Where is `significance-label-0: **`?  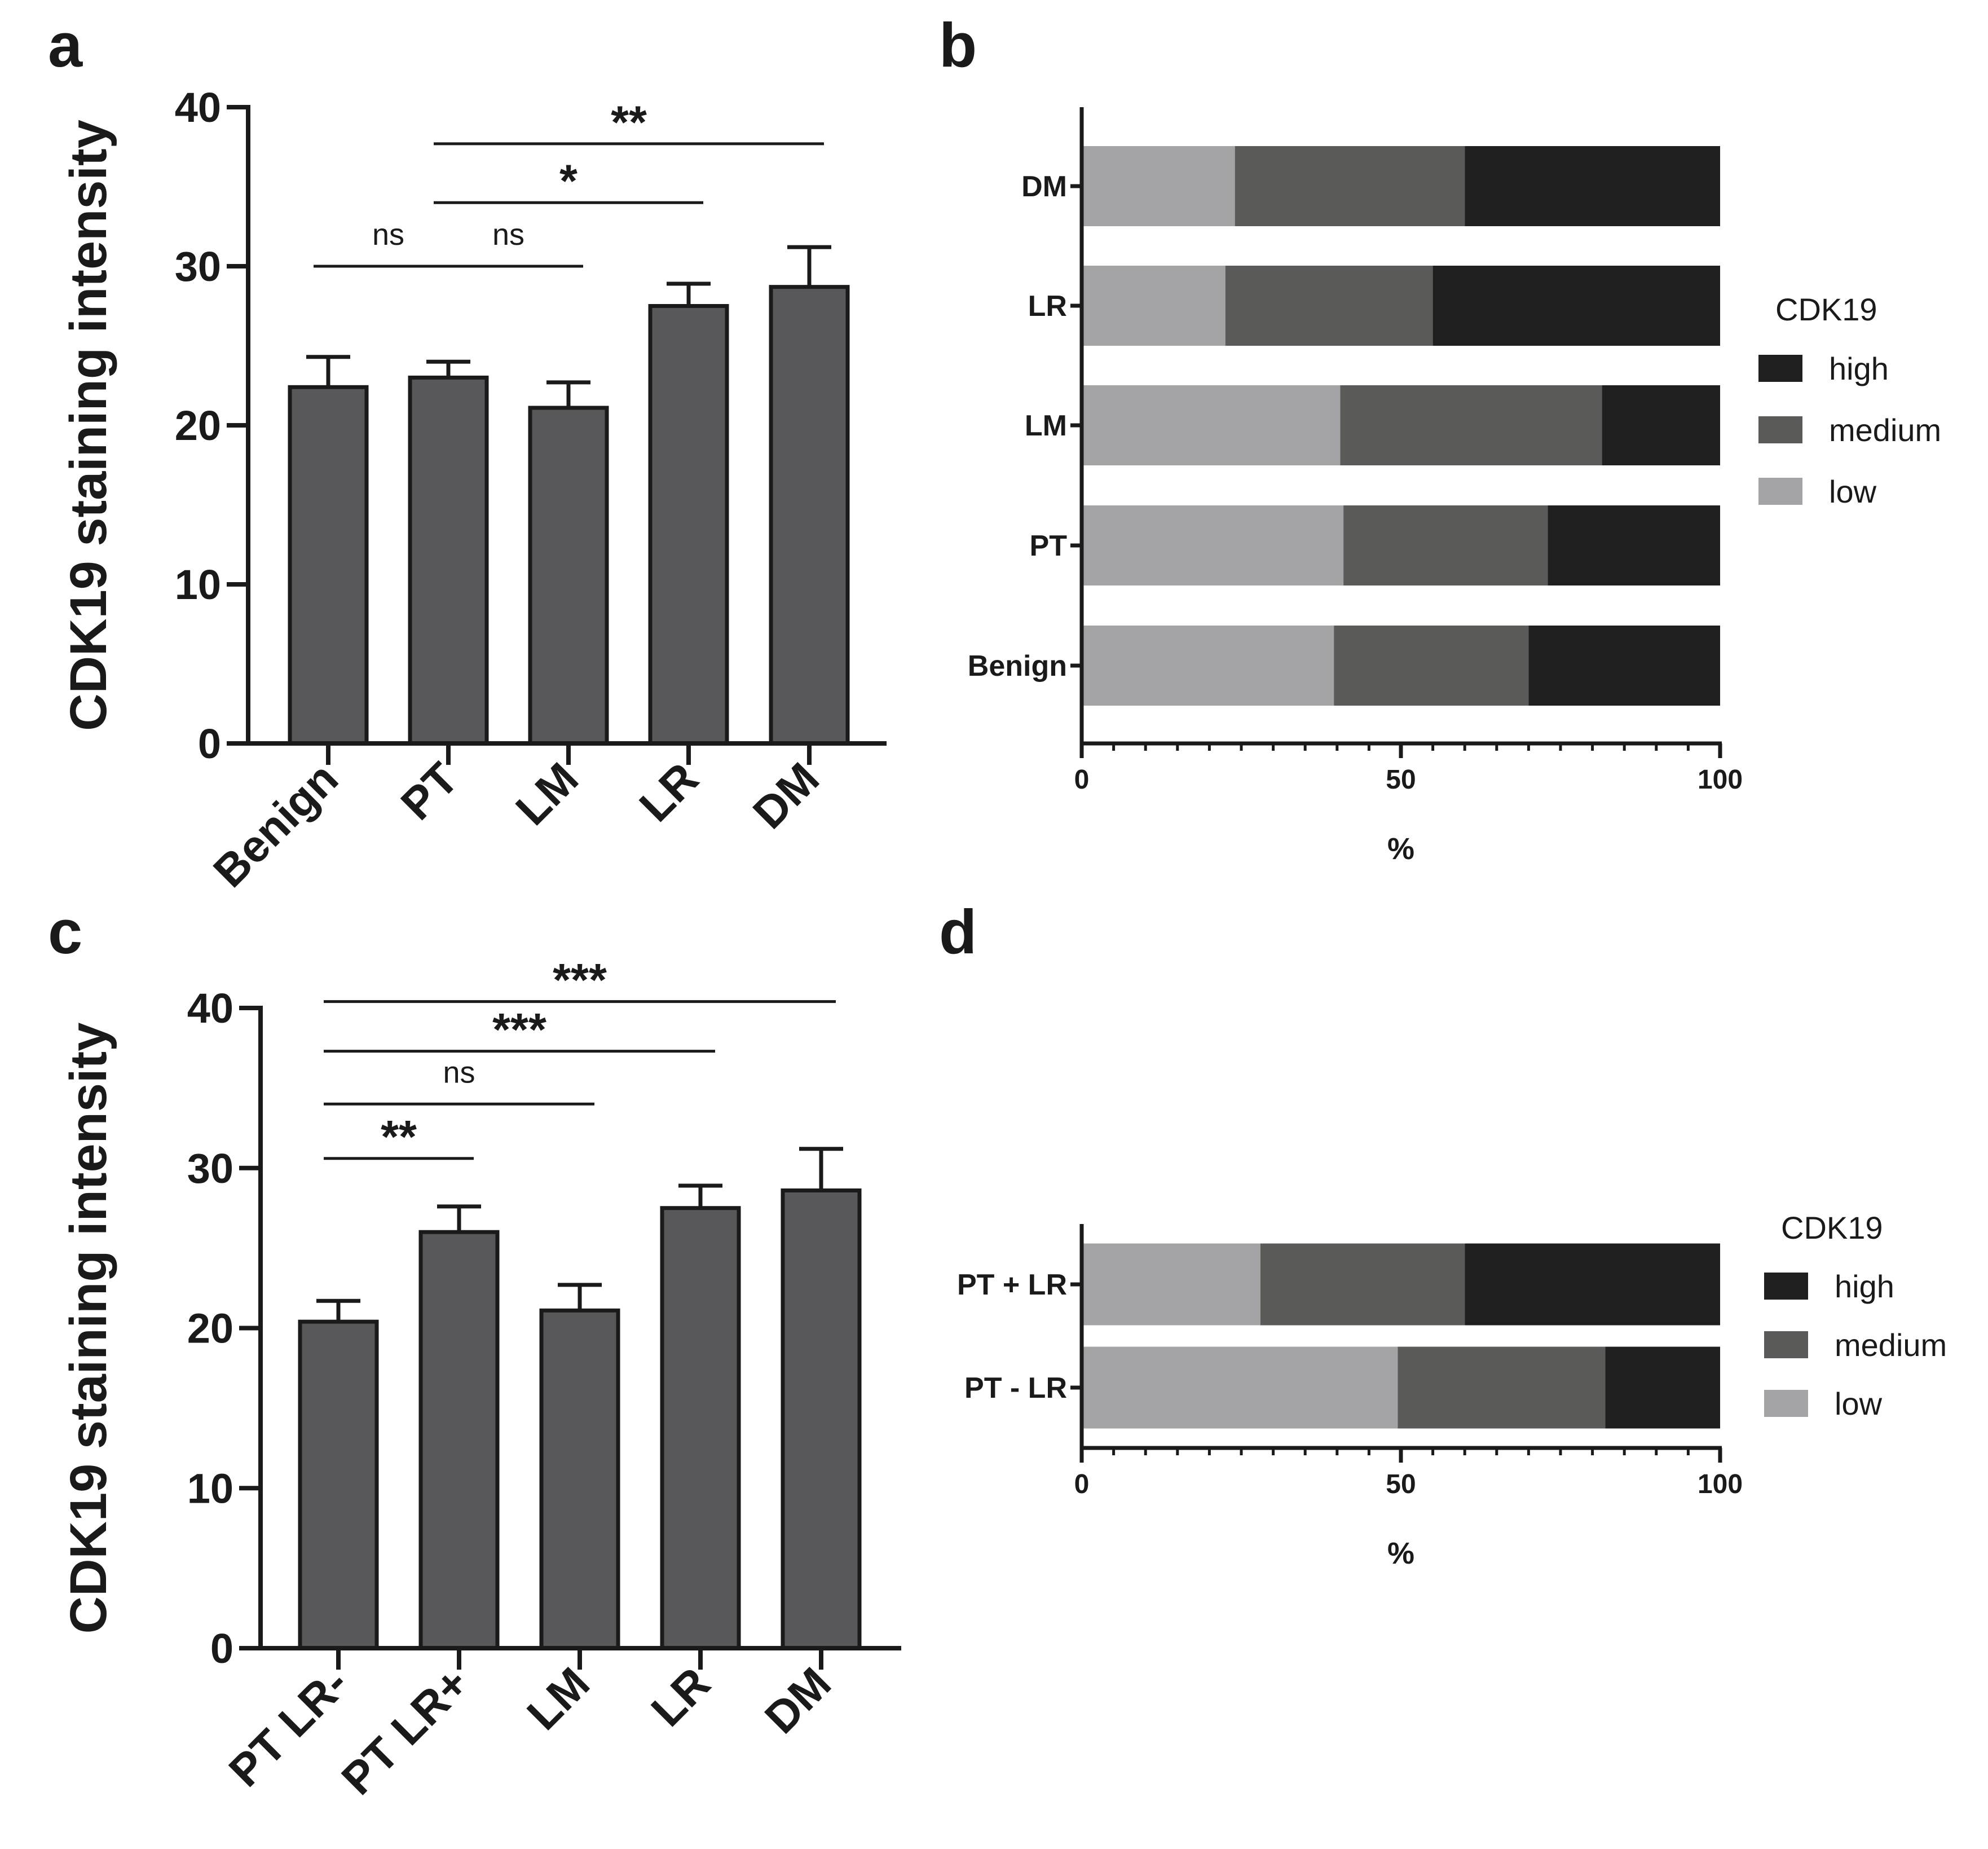
significance-label-0: ** is located at coordinates (399, 1137).